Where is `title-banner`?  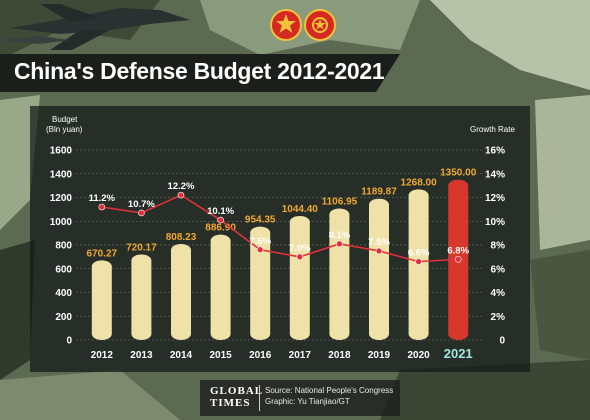 title-banner is located at coordinates (200, 73).